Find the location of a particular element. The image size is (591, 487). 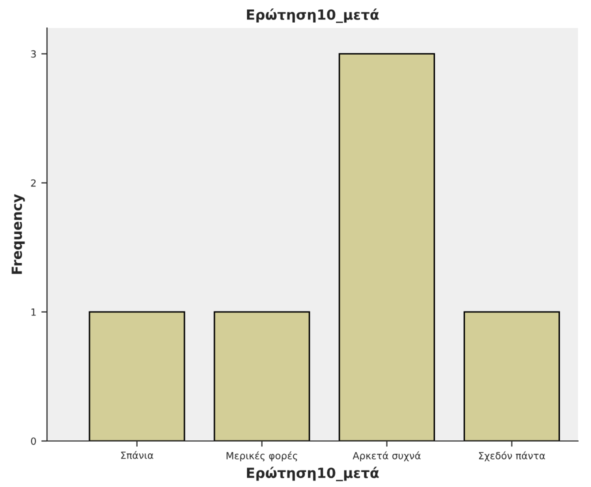

y-axis-title: Frequency is located at coordinates (18, 234).